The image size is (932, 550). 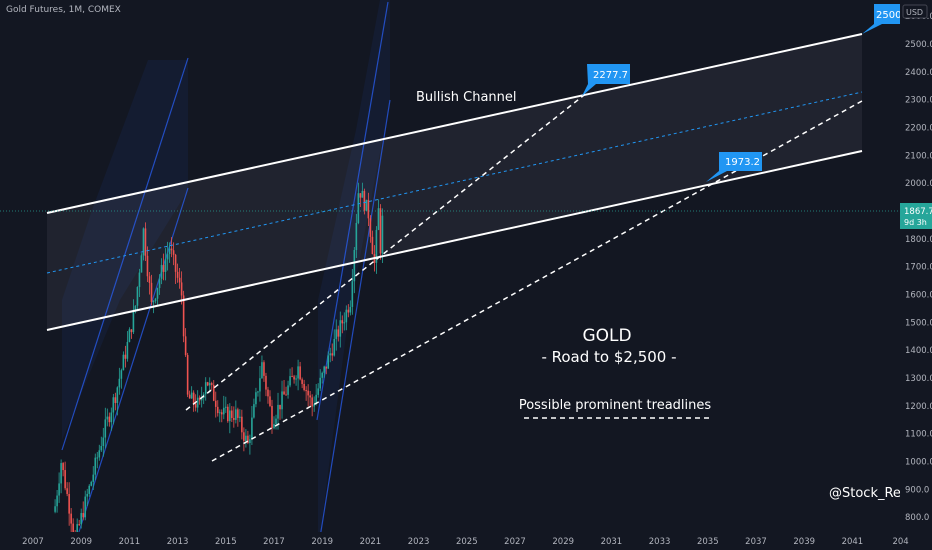 What do you see at coordinates (563, 542) in the screenshot?
I see `x-tick-label: 2029` at bounding box center [563, 542].